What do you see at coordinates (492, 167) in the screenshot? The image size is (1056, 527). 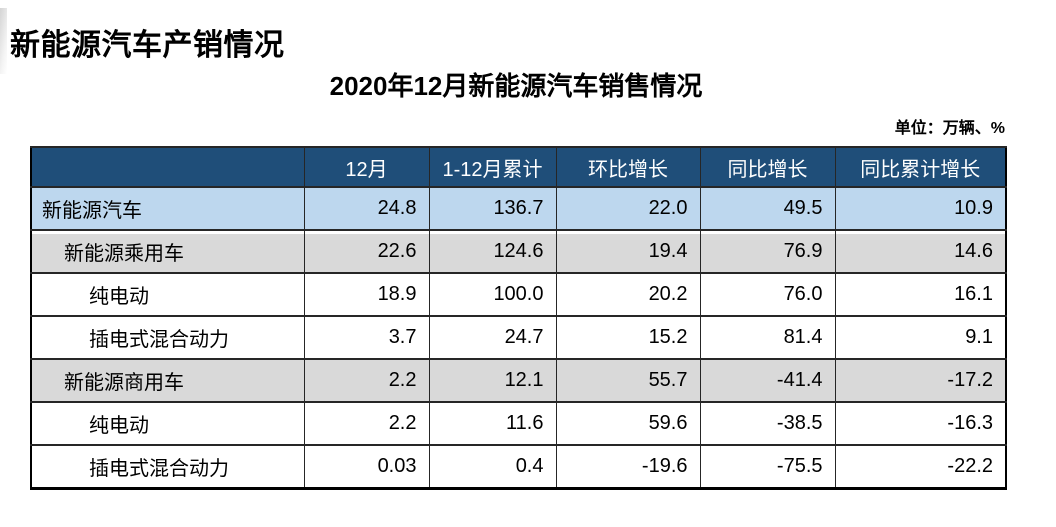 I see `column-header: 1-12月累计` at bounding box center [492, 167].